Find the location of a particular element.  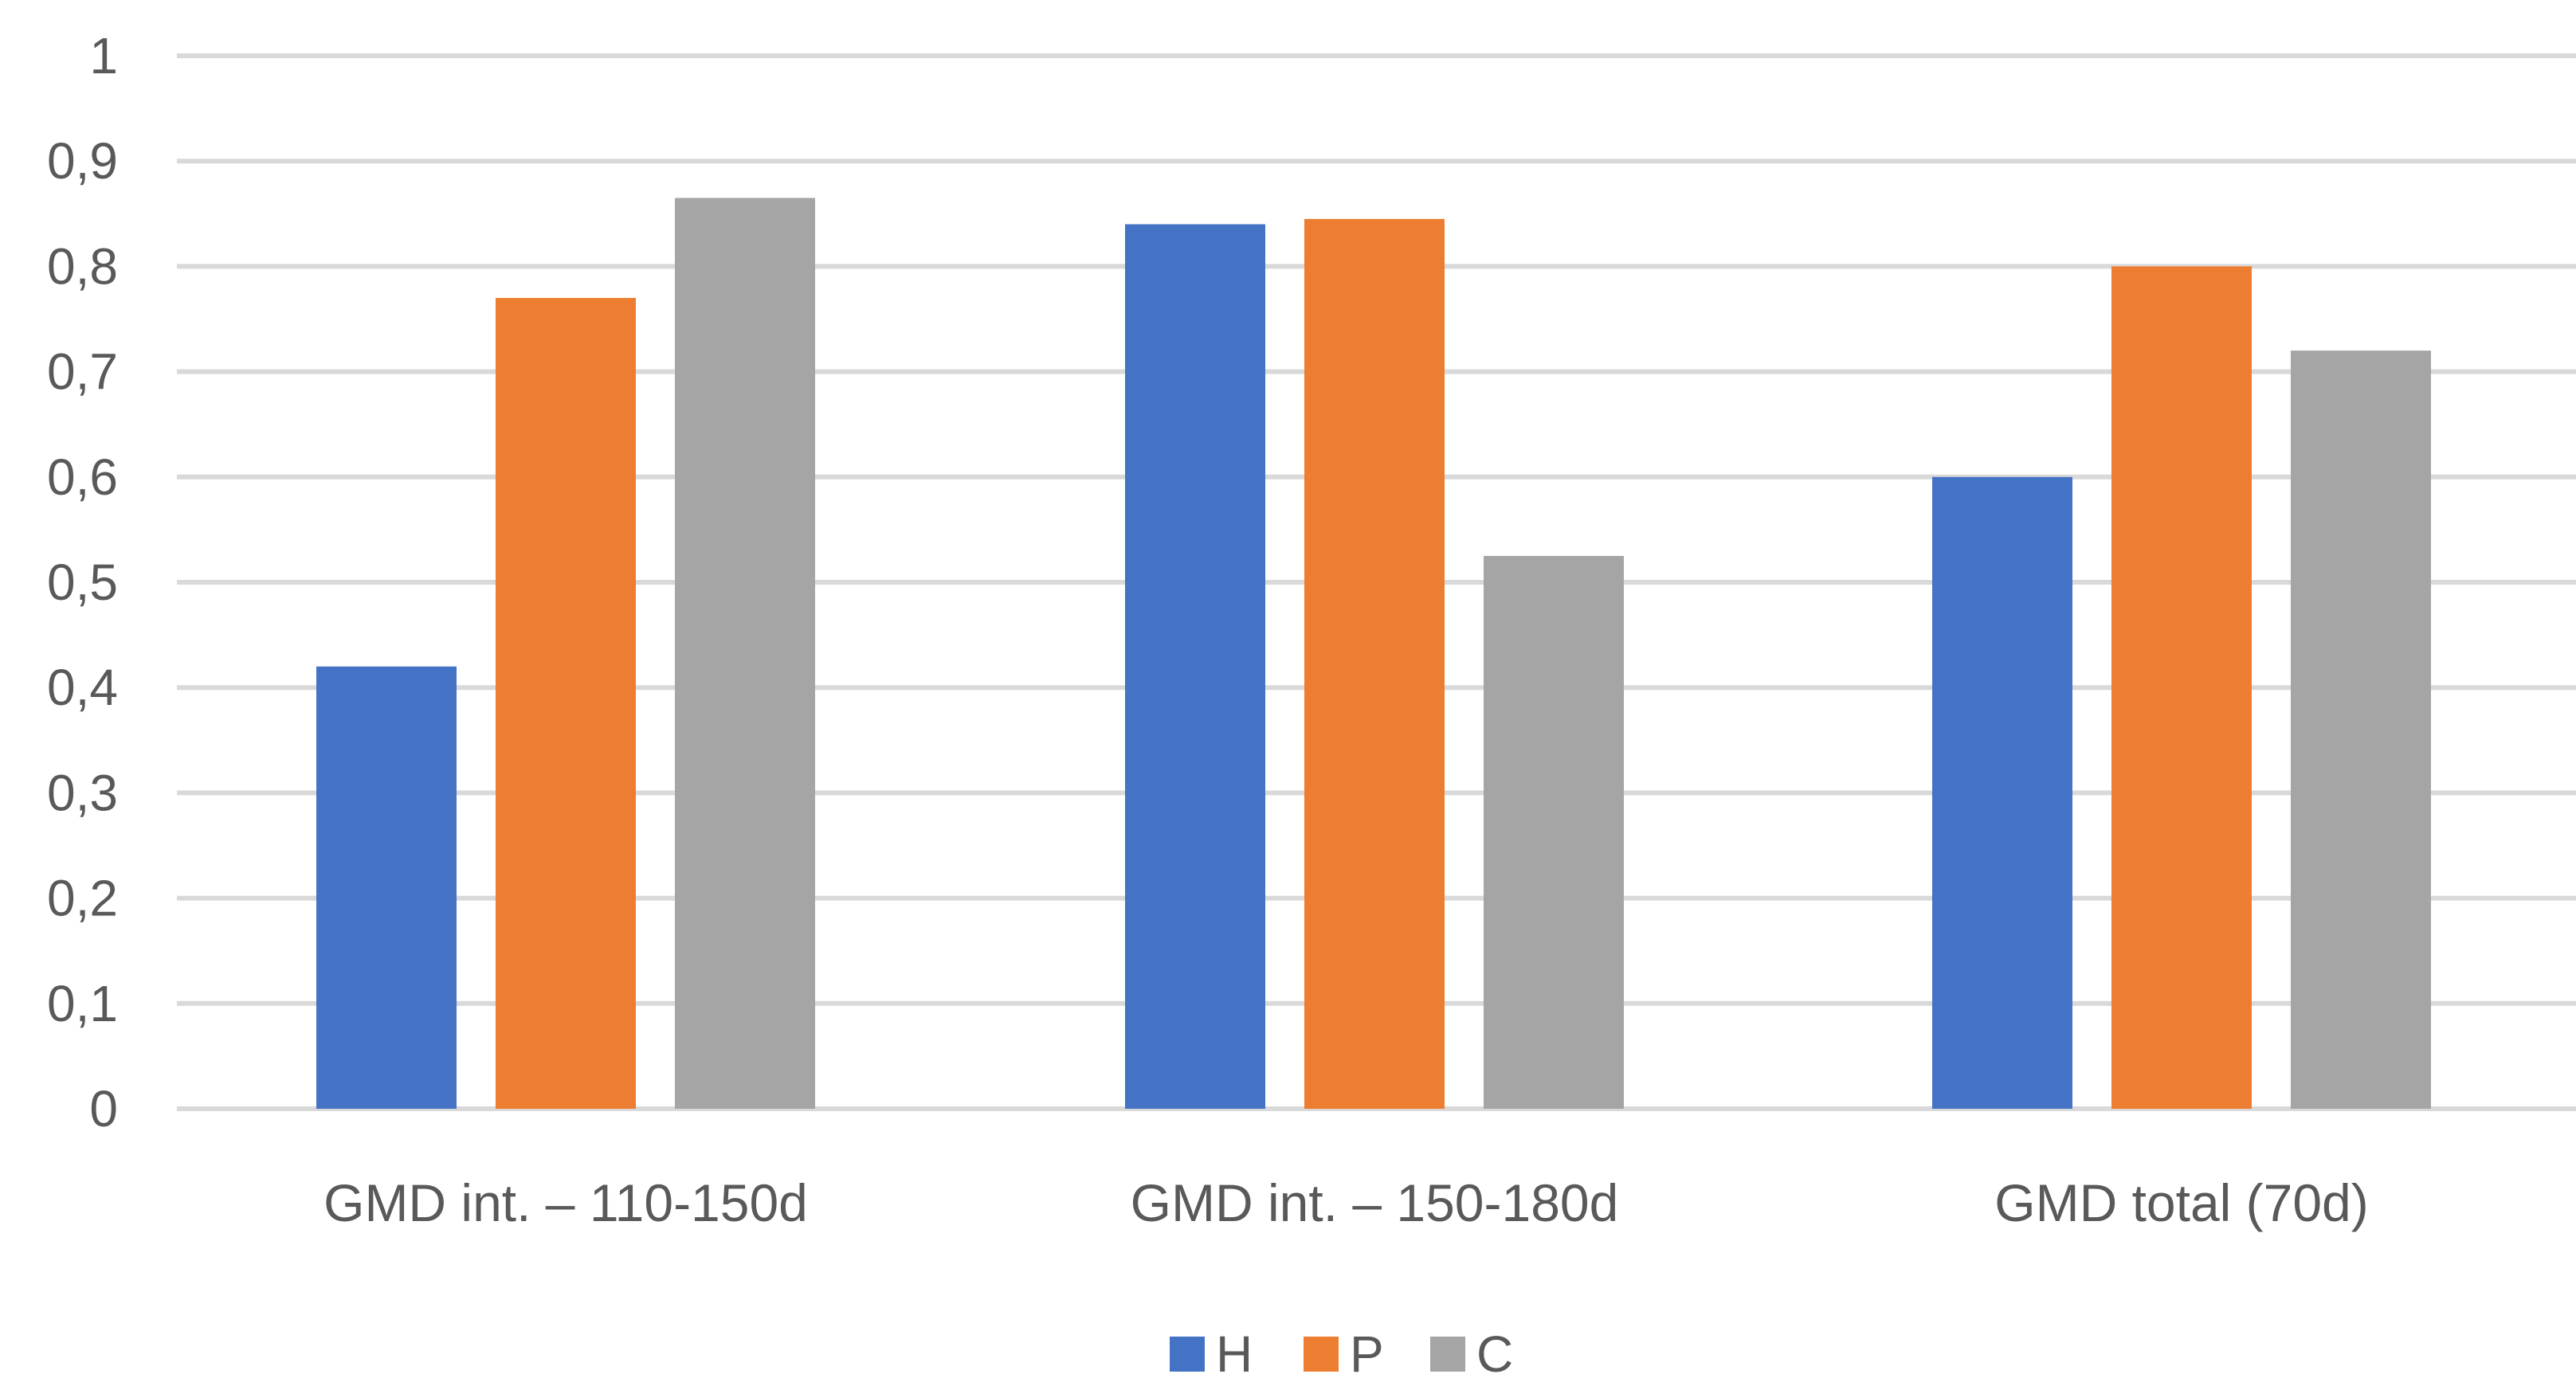

y-tick-label: 0,6 is located at coordinates (82, 477).